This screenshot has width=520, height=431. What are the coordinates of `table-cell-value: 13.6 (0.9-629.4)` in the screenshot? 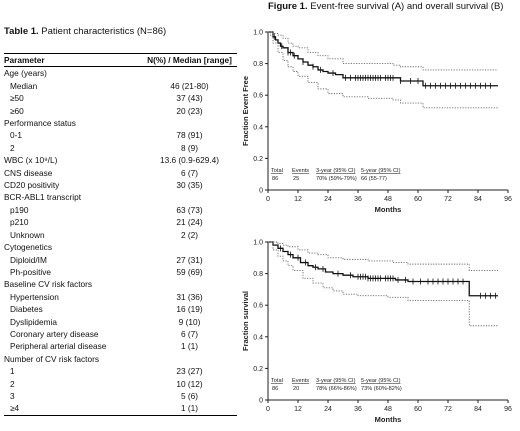 It's located at (189, 160).